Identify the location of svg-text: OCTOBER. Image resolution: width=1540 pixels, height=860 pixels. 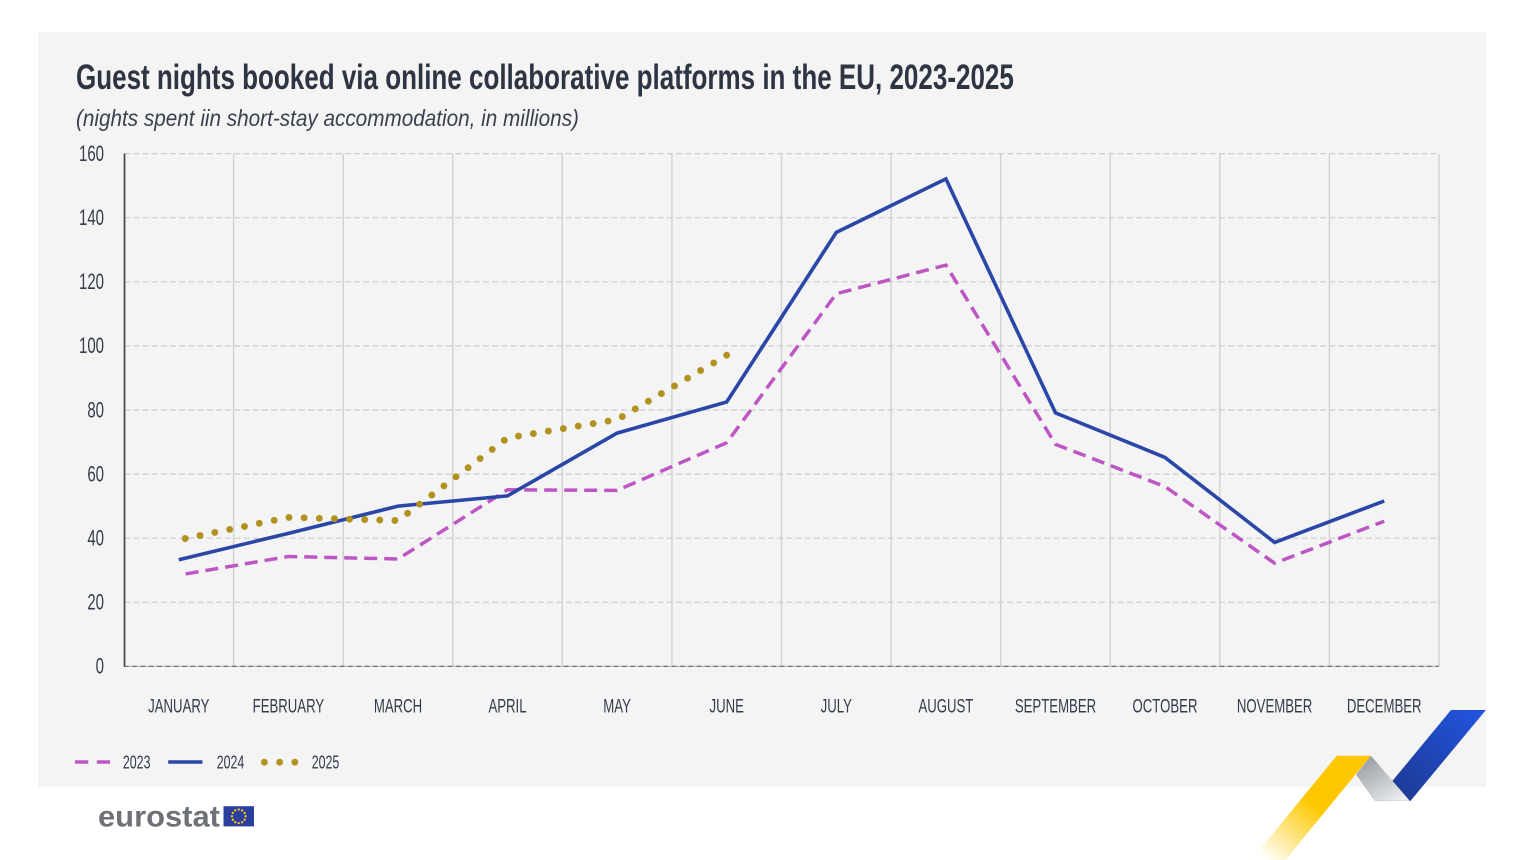
(1165, 706).